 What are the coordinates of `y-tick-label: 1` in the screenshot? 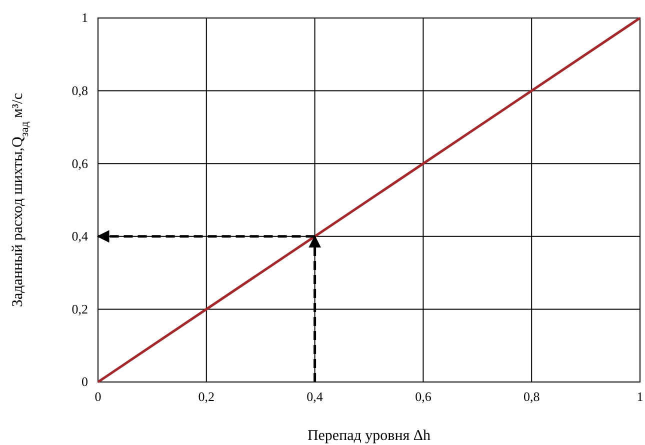 It's located at (85, 18).